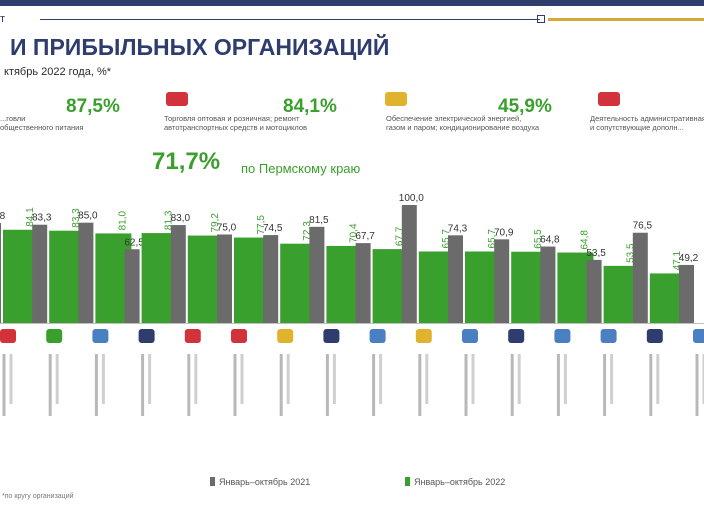 The height and width of the screenshot is (512, 704). Describe the element at coordinates (454, 118) in the screenshot. I see `highlight-3-text-line1: Обеспечение электрической энергией,` at that location.